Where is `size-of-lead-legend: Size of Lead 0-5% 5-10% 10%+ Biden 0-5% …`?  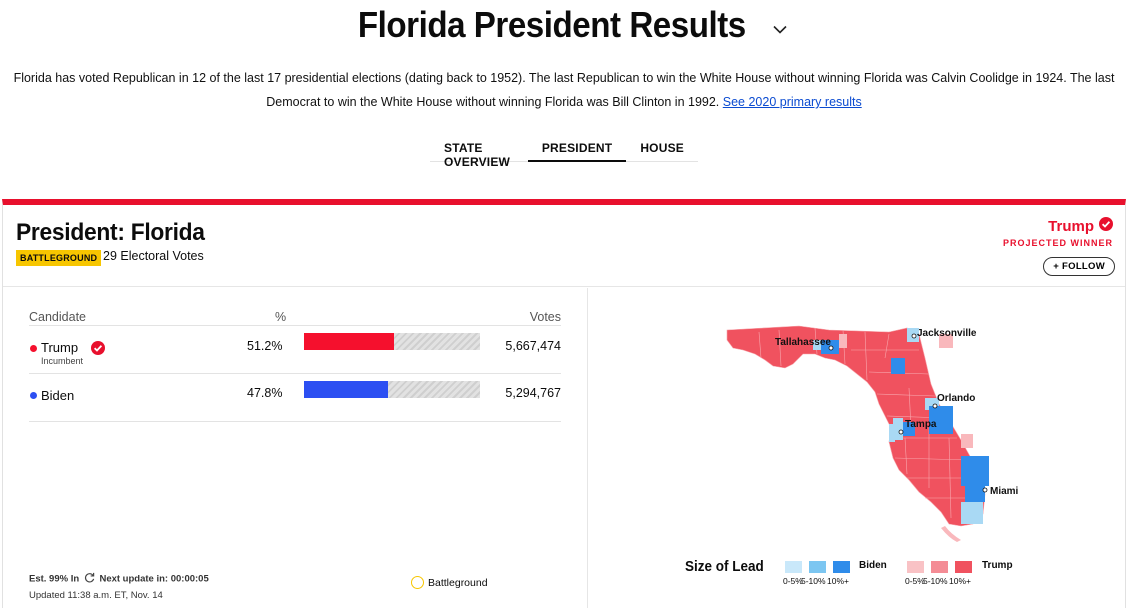 size-of-lead-legend: Size of Lead 0-5% 5-10% 10%+ Biden 0-5% … is located at coordinates (865, 576).